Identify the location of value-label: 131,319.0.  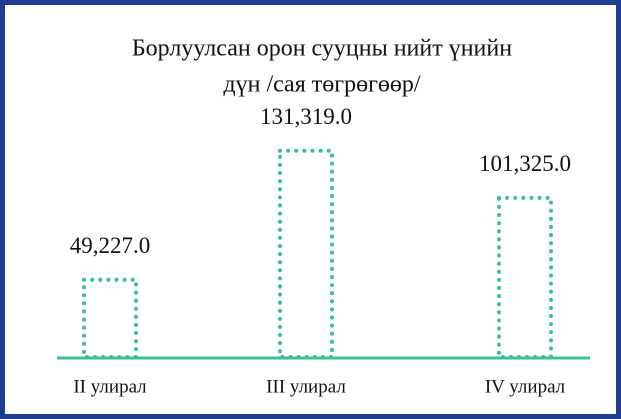
(306, 116).